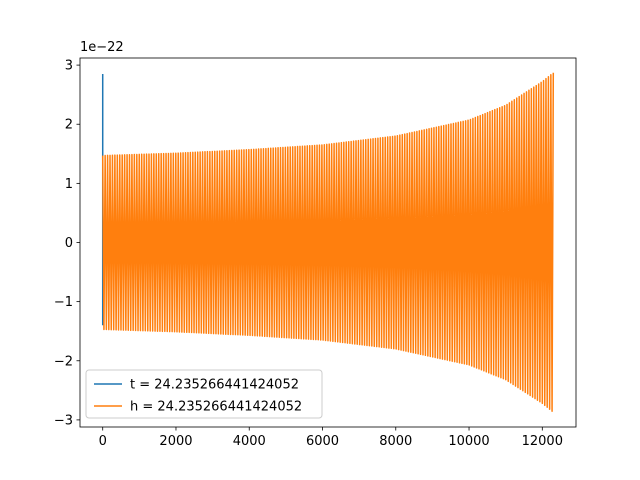 Image resolution: width=640 pixels, height=480 pixels. What do you see at coordinates (103, 441) in the screenshot?
I see `x-tick-label: 0` at bounding box center [103, 441].